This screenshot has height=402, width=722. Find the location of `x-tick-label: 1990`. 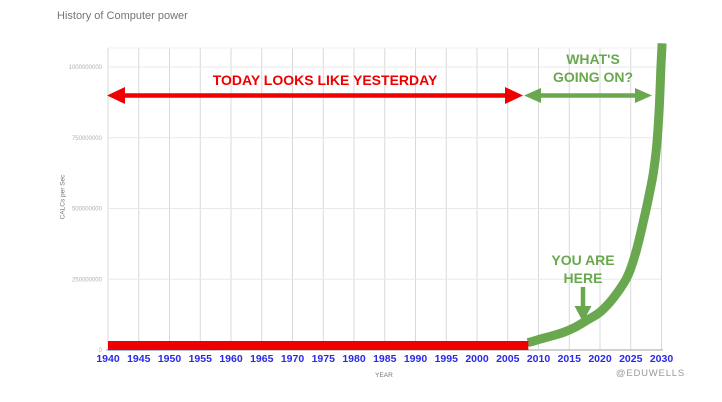

x-tick-label: 1990 is located at coordinates (416, 359).